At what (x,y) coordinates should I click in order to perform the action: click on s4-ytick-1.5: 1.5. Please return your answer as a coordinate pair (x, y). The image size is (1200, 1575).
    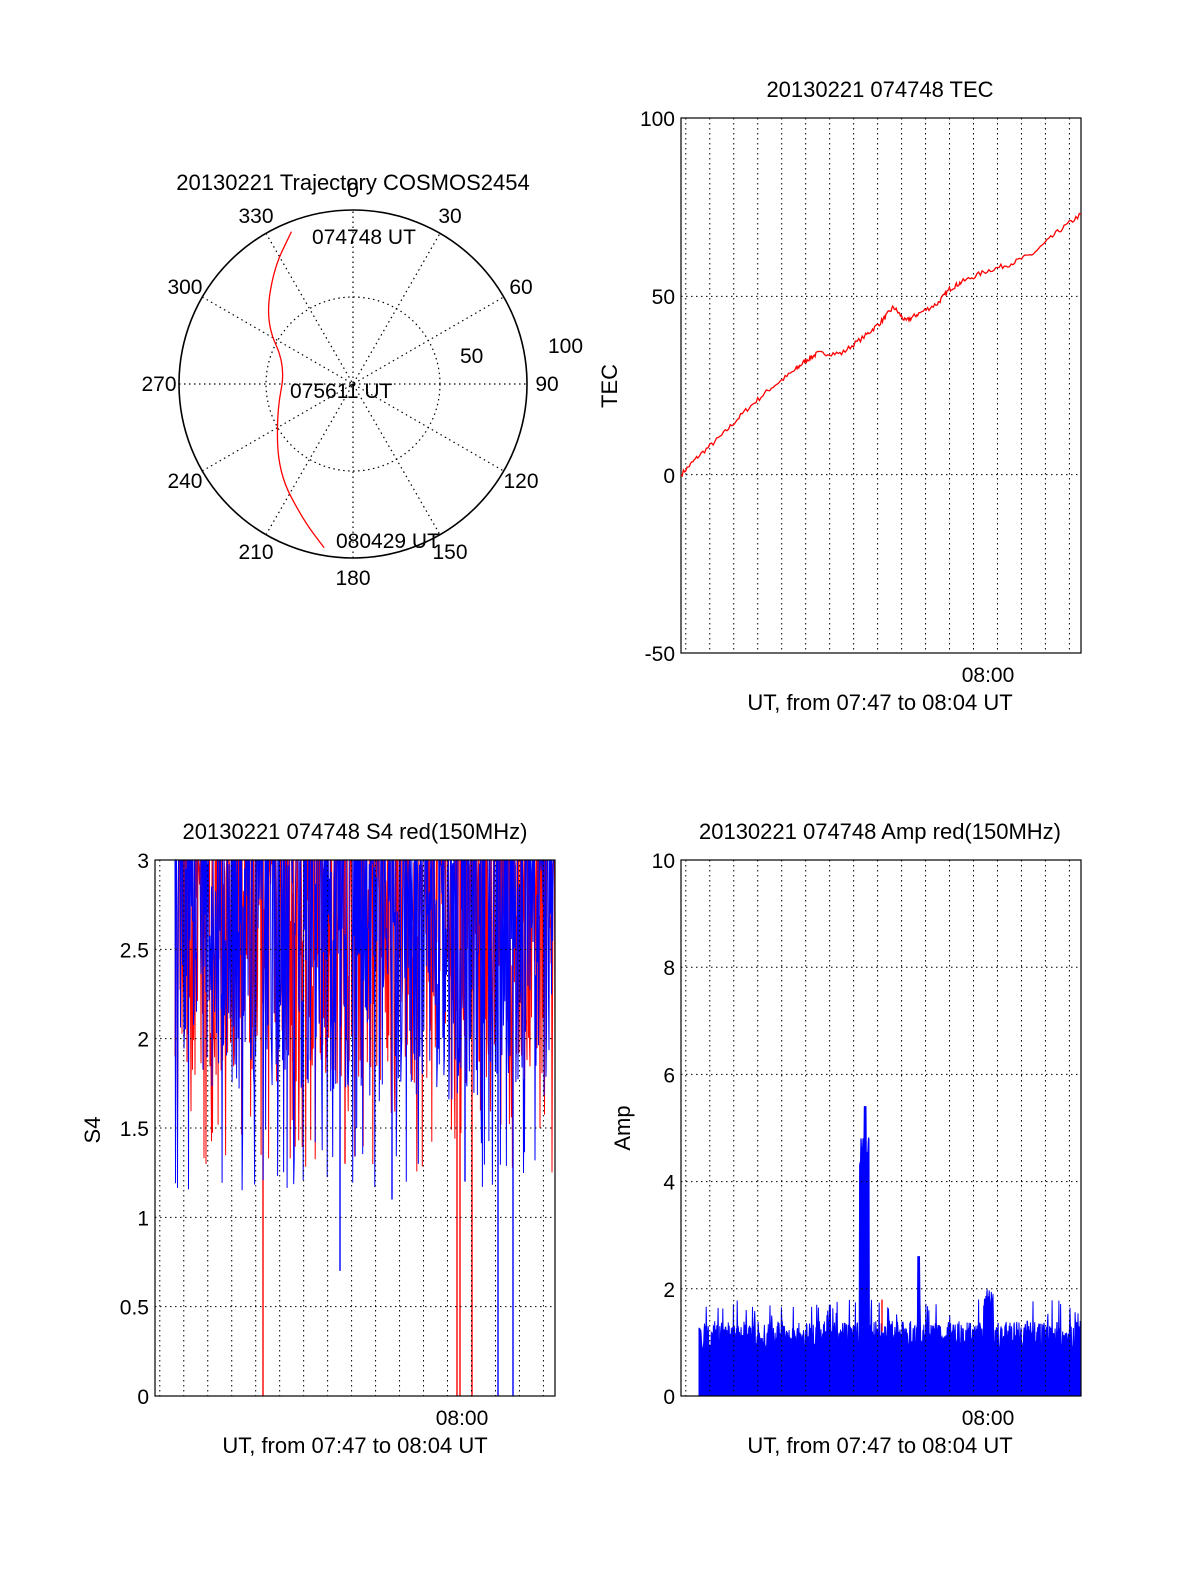
    Looking at the image, I should click on (134, 1129).